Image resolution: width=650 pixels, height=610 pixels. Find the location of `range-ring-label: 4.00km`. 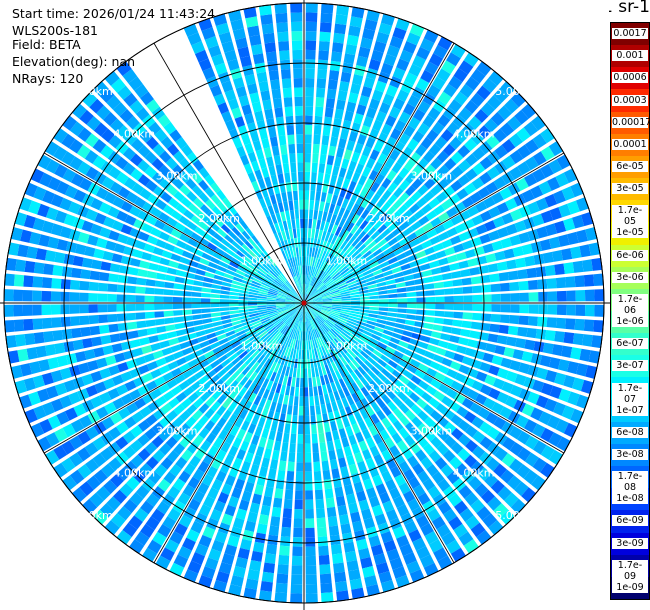

range-ring-label: 4.00km is located at coordinates (474, 473).